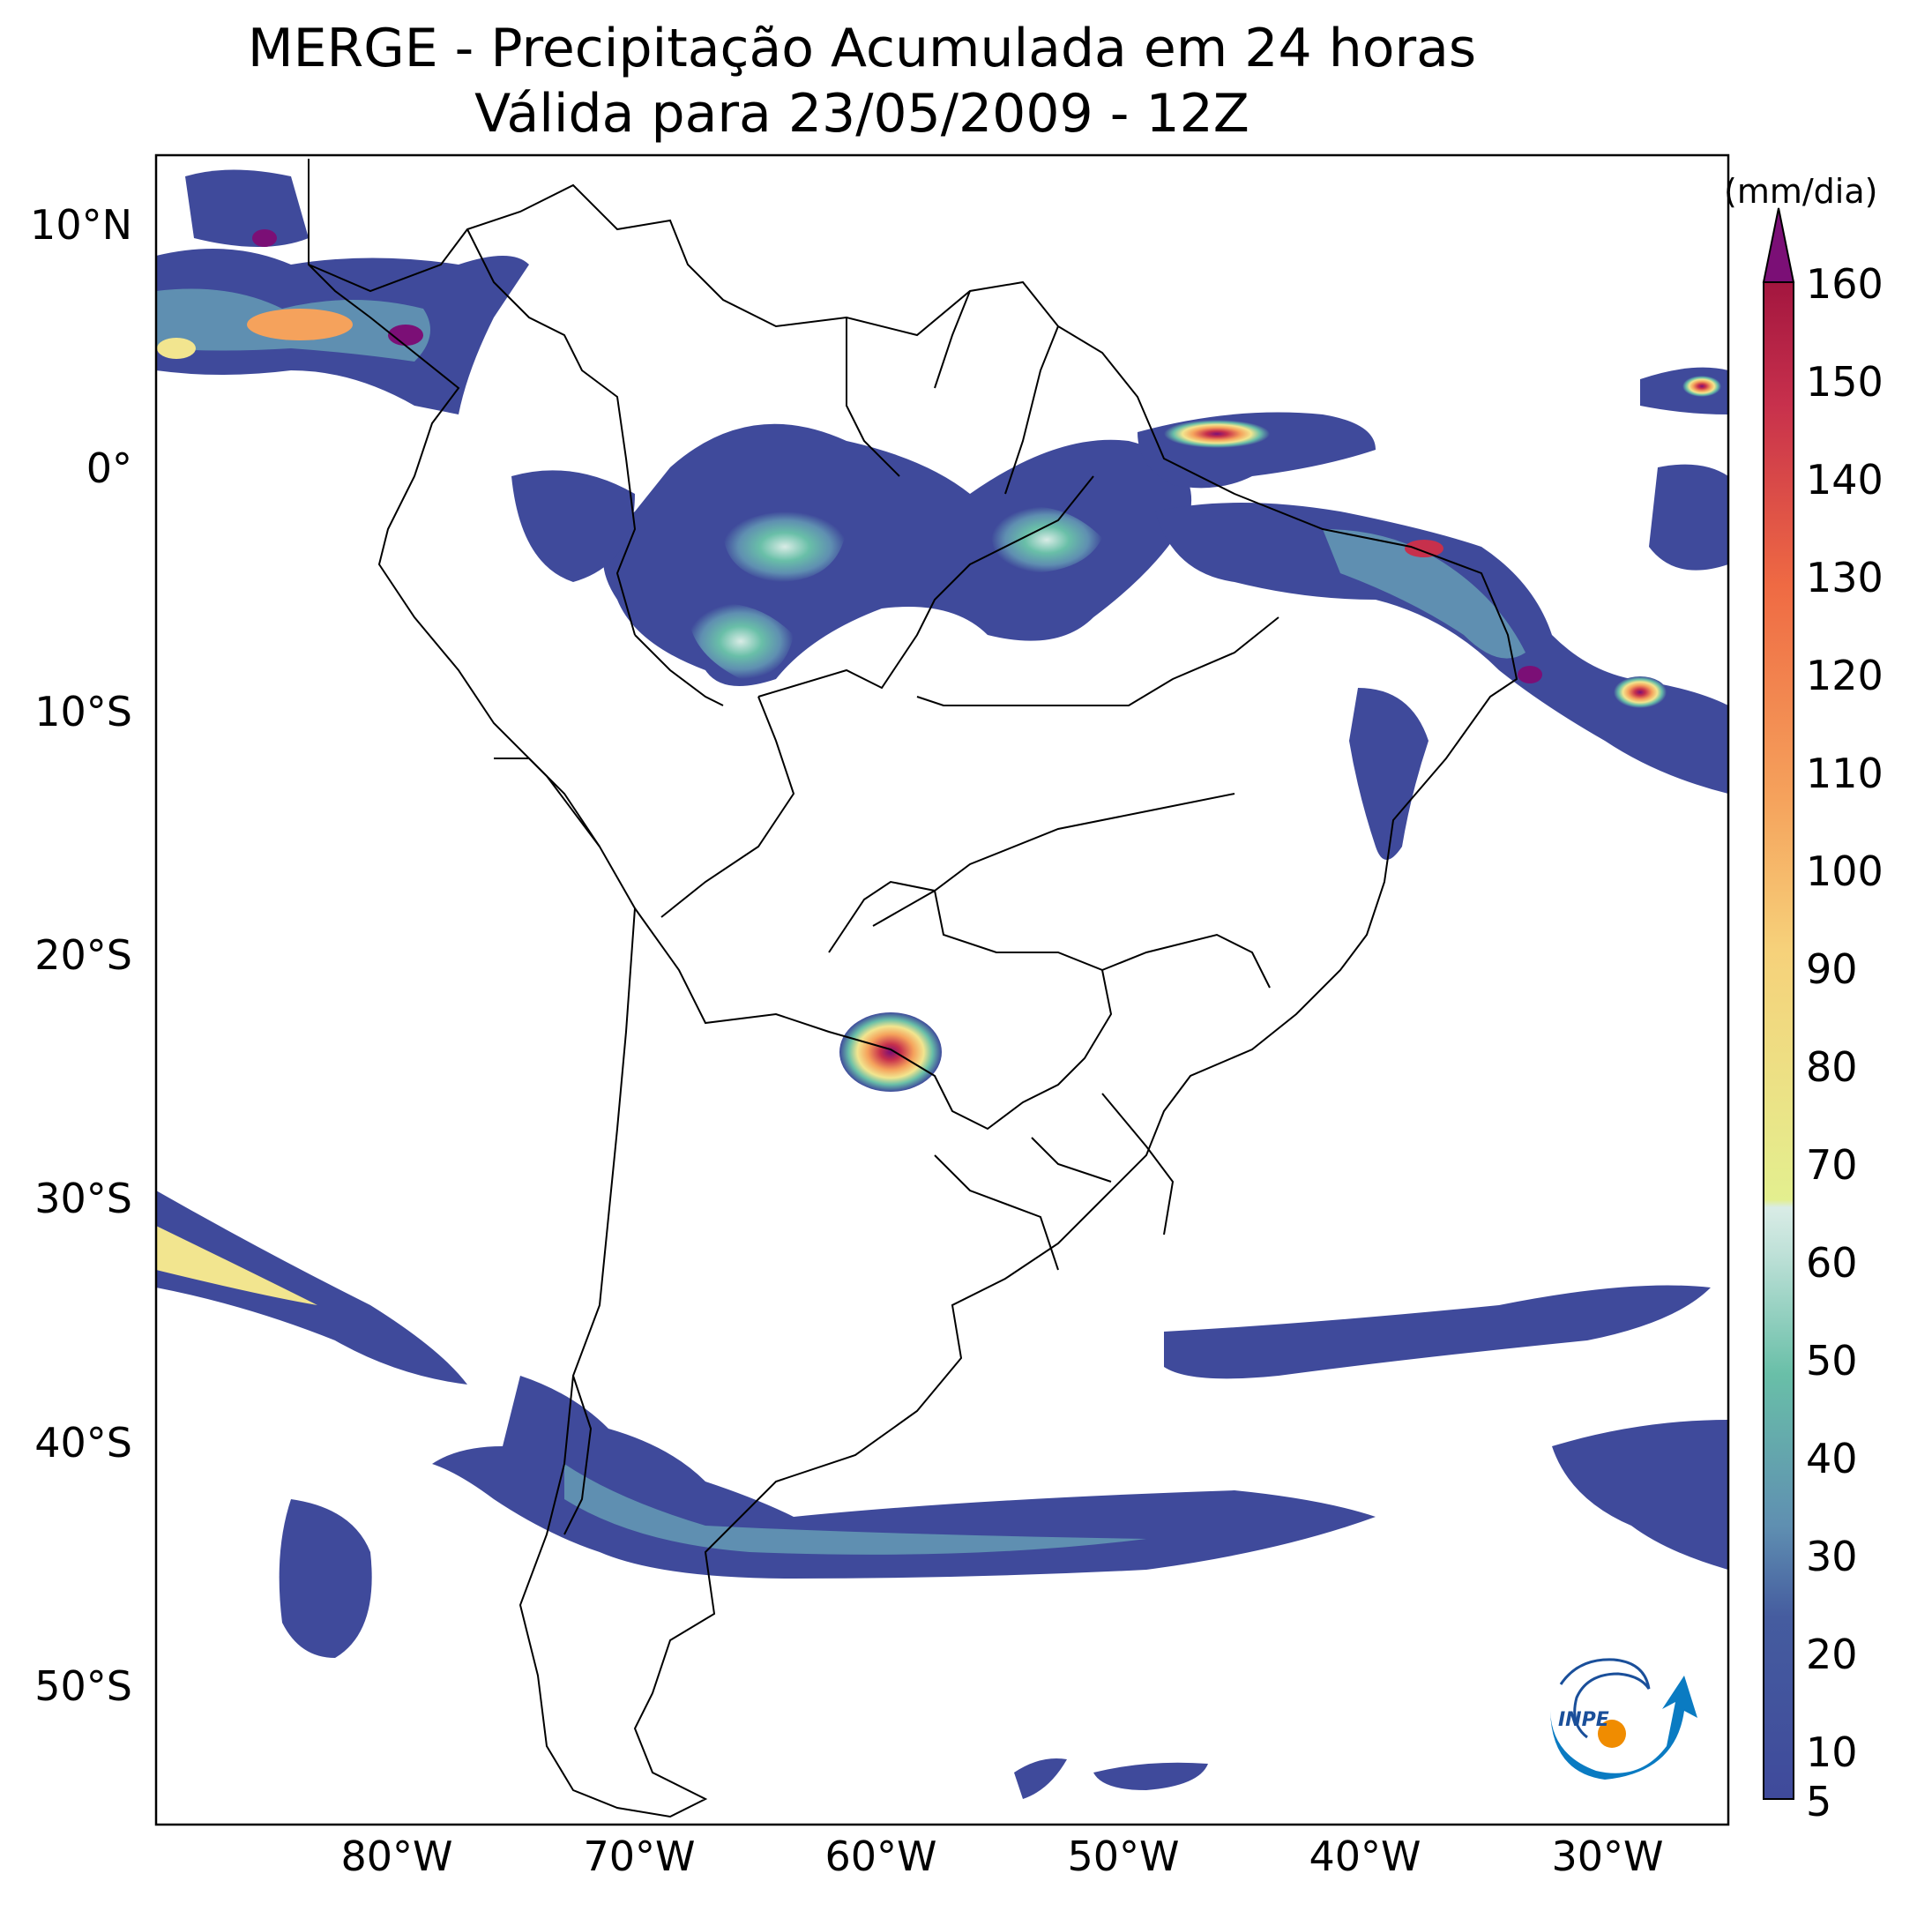 The width and height of the screenshot is (1932, 1911). Describe the element at coordinates (396, 1857) in the screenshot. I see `lon-label-80W: 80°W` at that location.